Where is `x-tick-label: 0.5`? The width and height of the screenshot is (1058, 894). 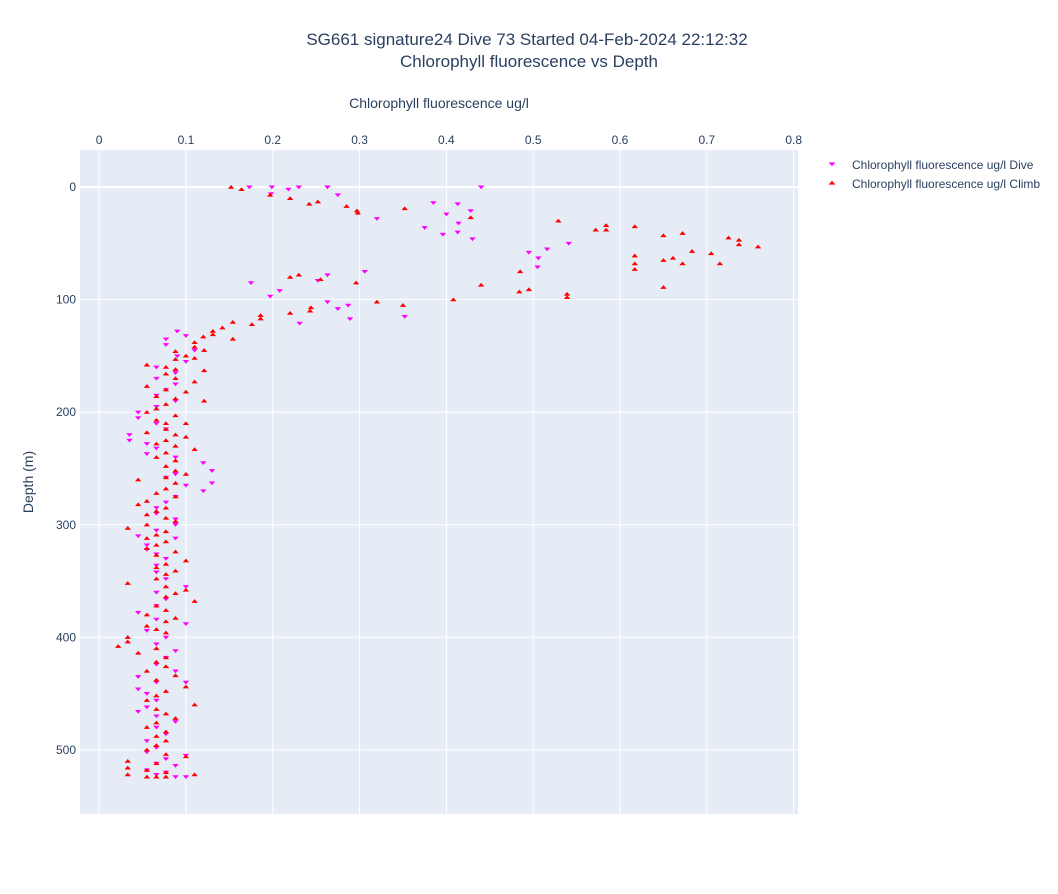
x-tick-label: 0.5 is located at coordinates (533, 140).